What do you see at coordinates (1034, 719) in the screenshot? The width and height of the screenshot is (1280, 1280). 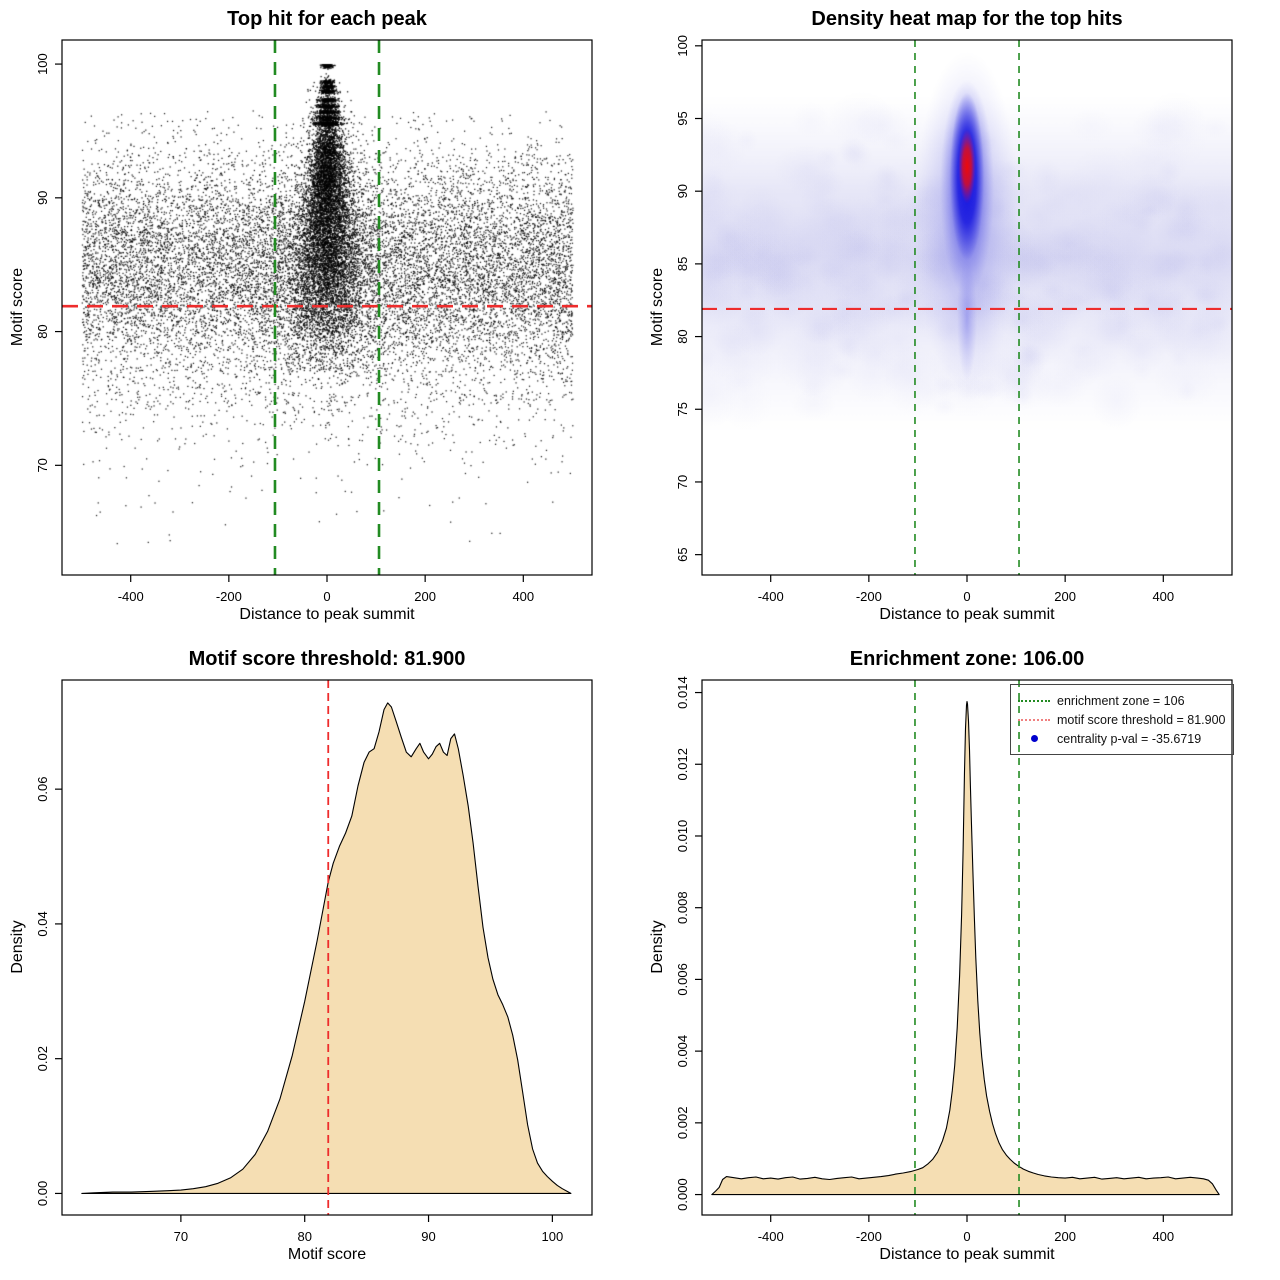 I see `red-dotted-line-icon` at bounding box center [1034, 719].